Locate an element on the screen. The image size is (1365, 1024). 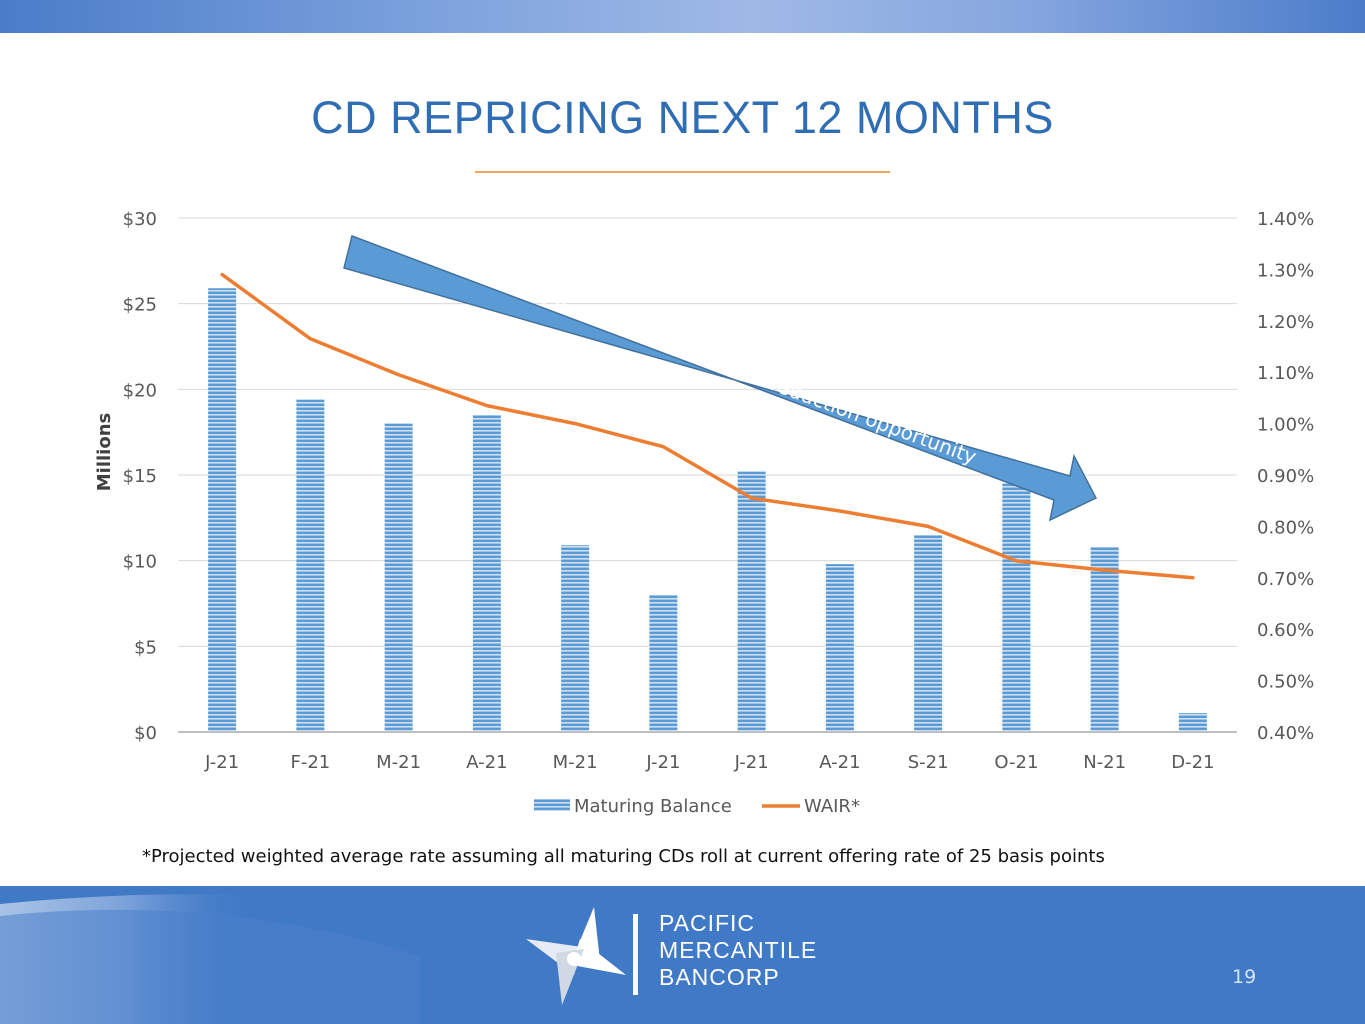
bank-logo-icon is located at coordinates (576, 956).